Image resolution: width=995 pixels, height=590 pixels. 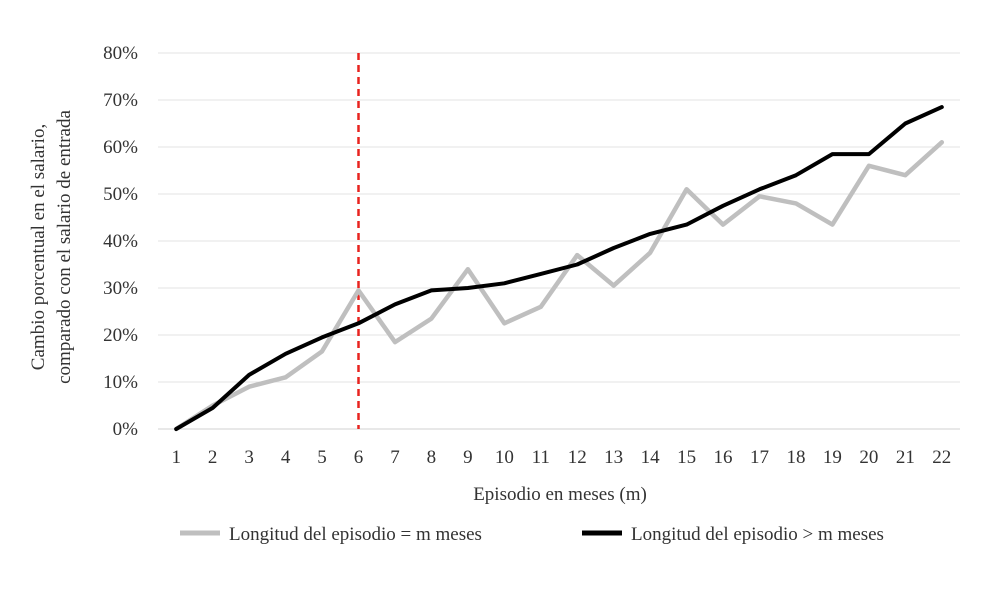 What do you see at coordinates (322, 457) in the screenshot?
I see `x-tick-label: 5` at bounding box center [322, 457].